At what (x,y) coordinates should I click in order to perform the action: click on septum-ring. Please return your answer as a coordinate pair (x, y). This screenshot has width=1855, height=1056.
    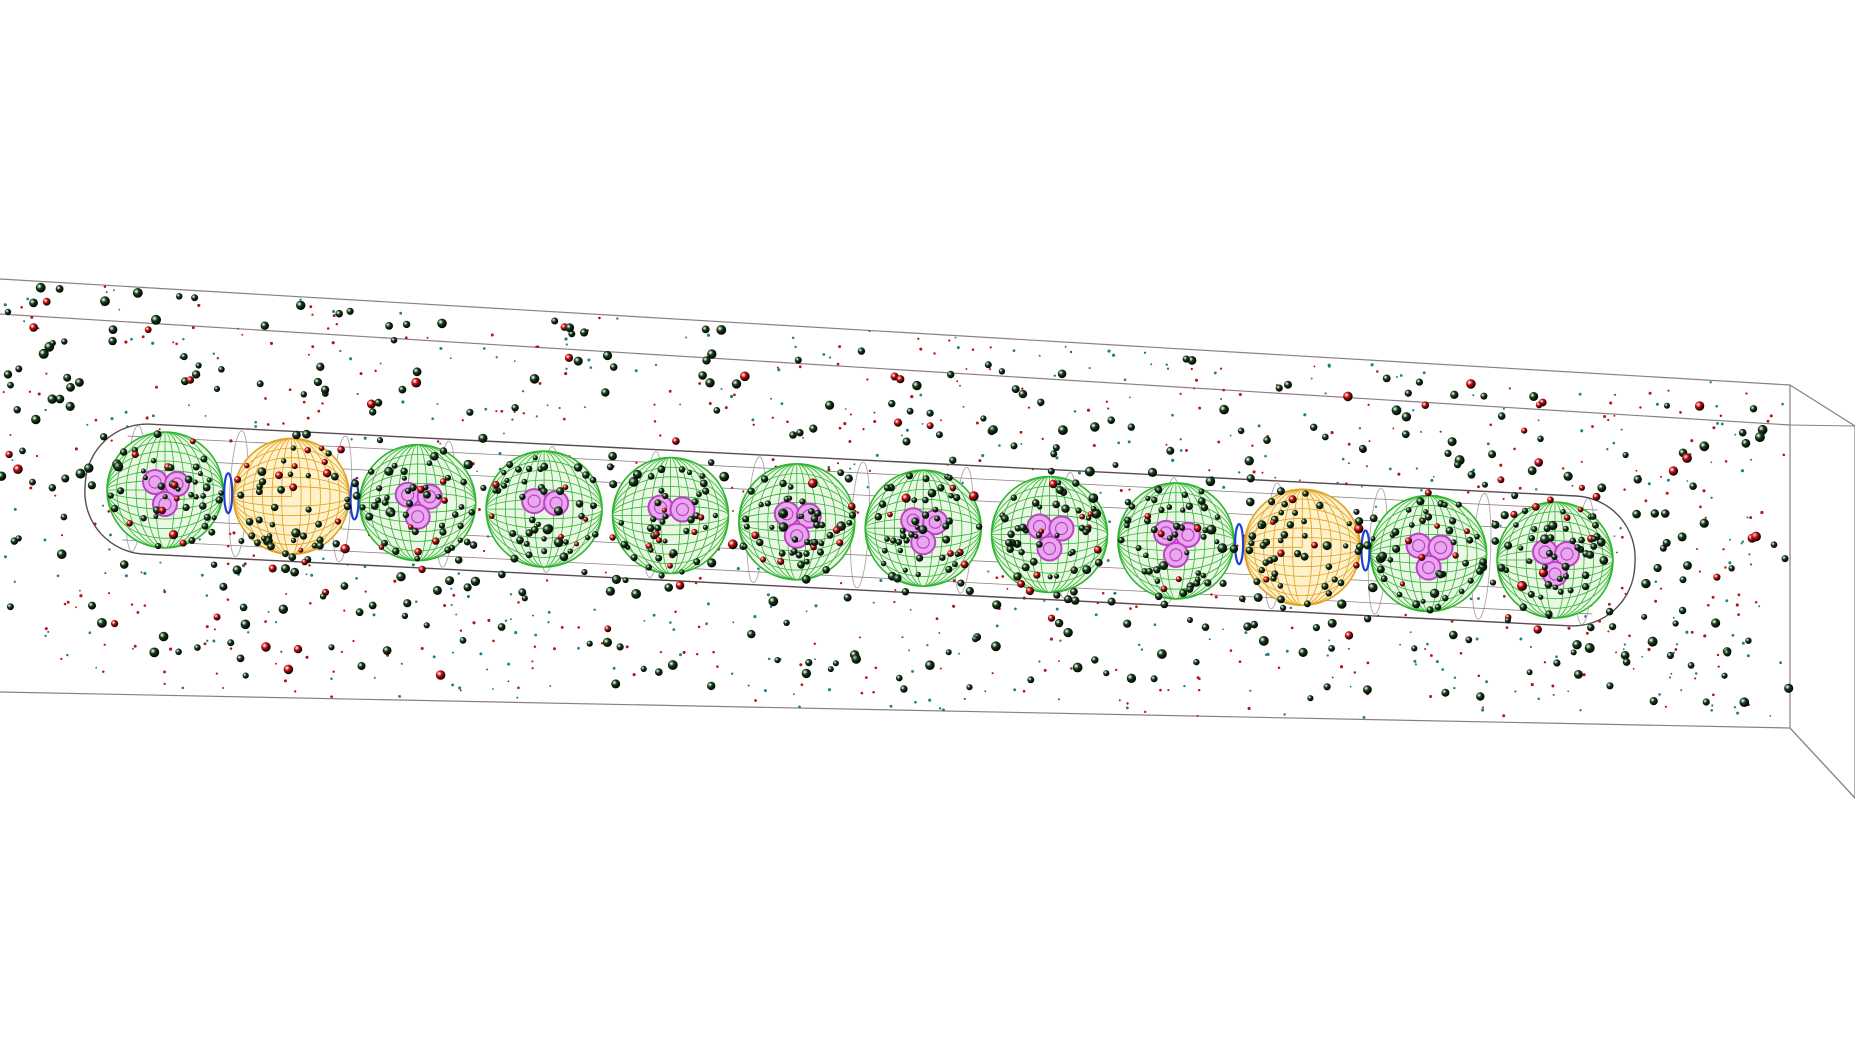
    Looking at the image, I should click on (1365, 550).